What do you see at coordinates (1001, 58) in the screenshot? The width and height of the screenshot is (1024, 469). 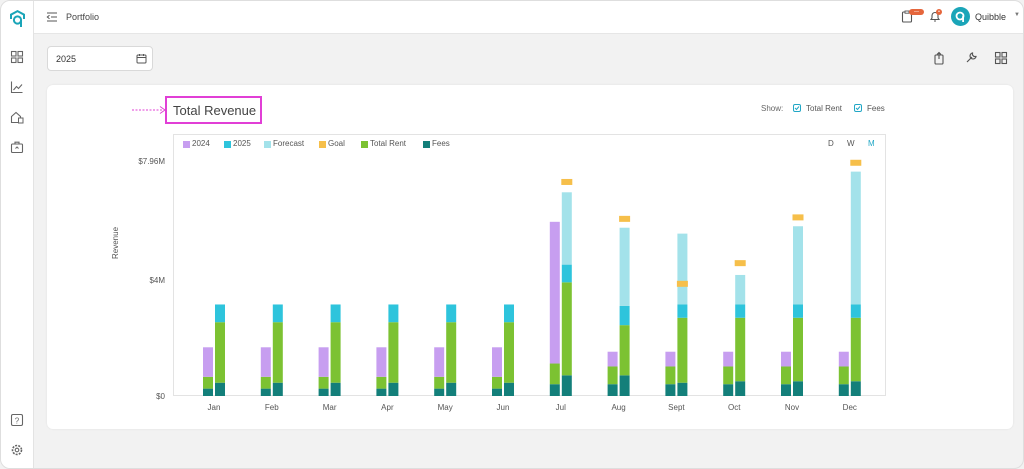 I see `grid-view-icon` at bounding box center [1001, 58].